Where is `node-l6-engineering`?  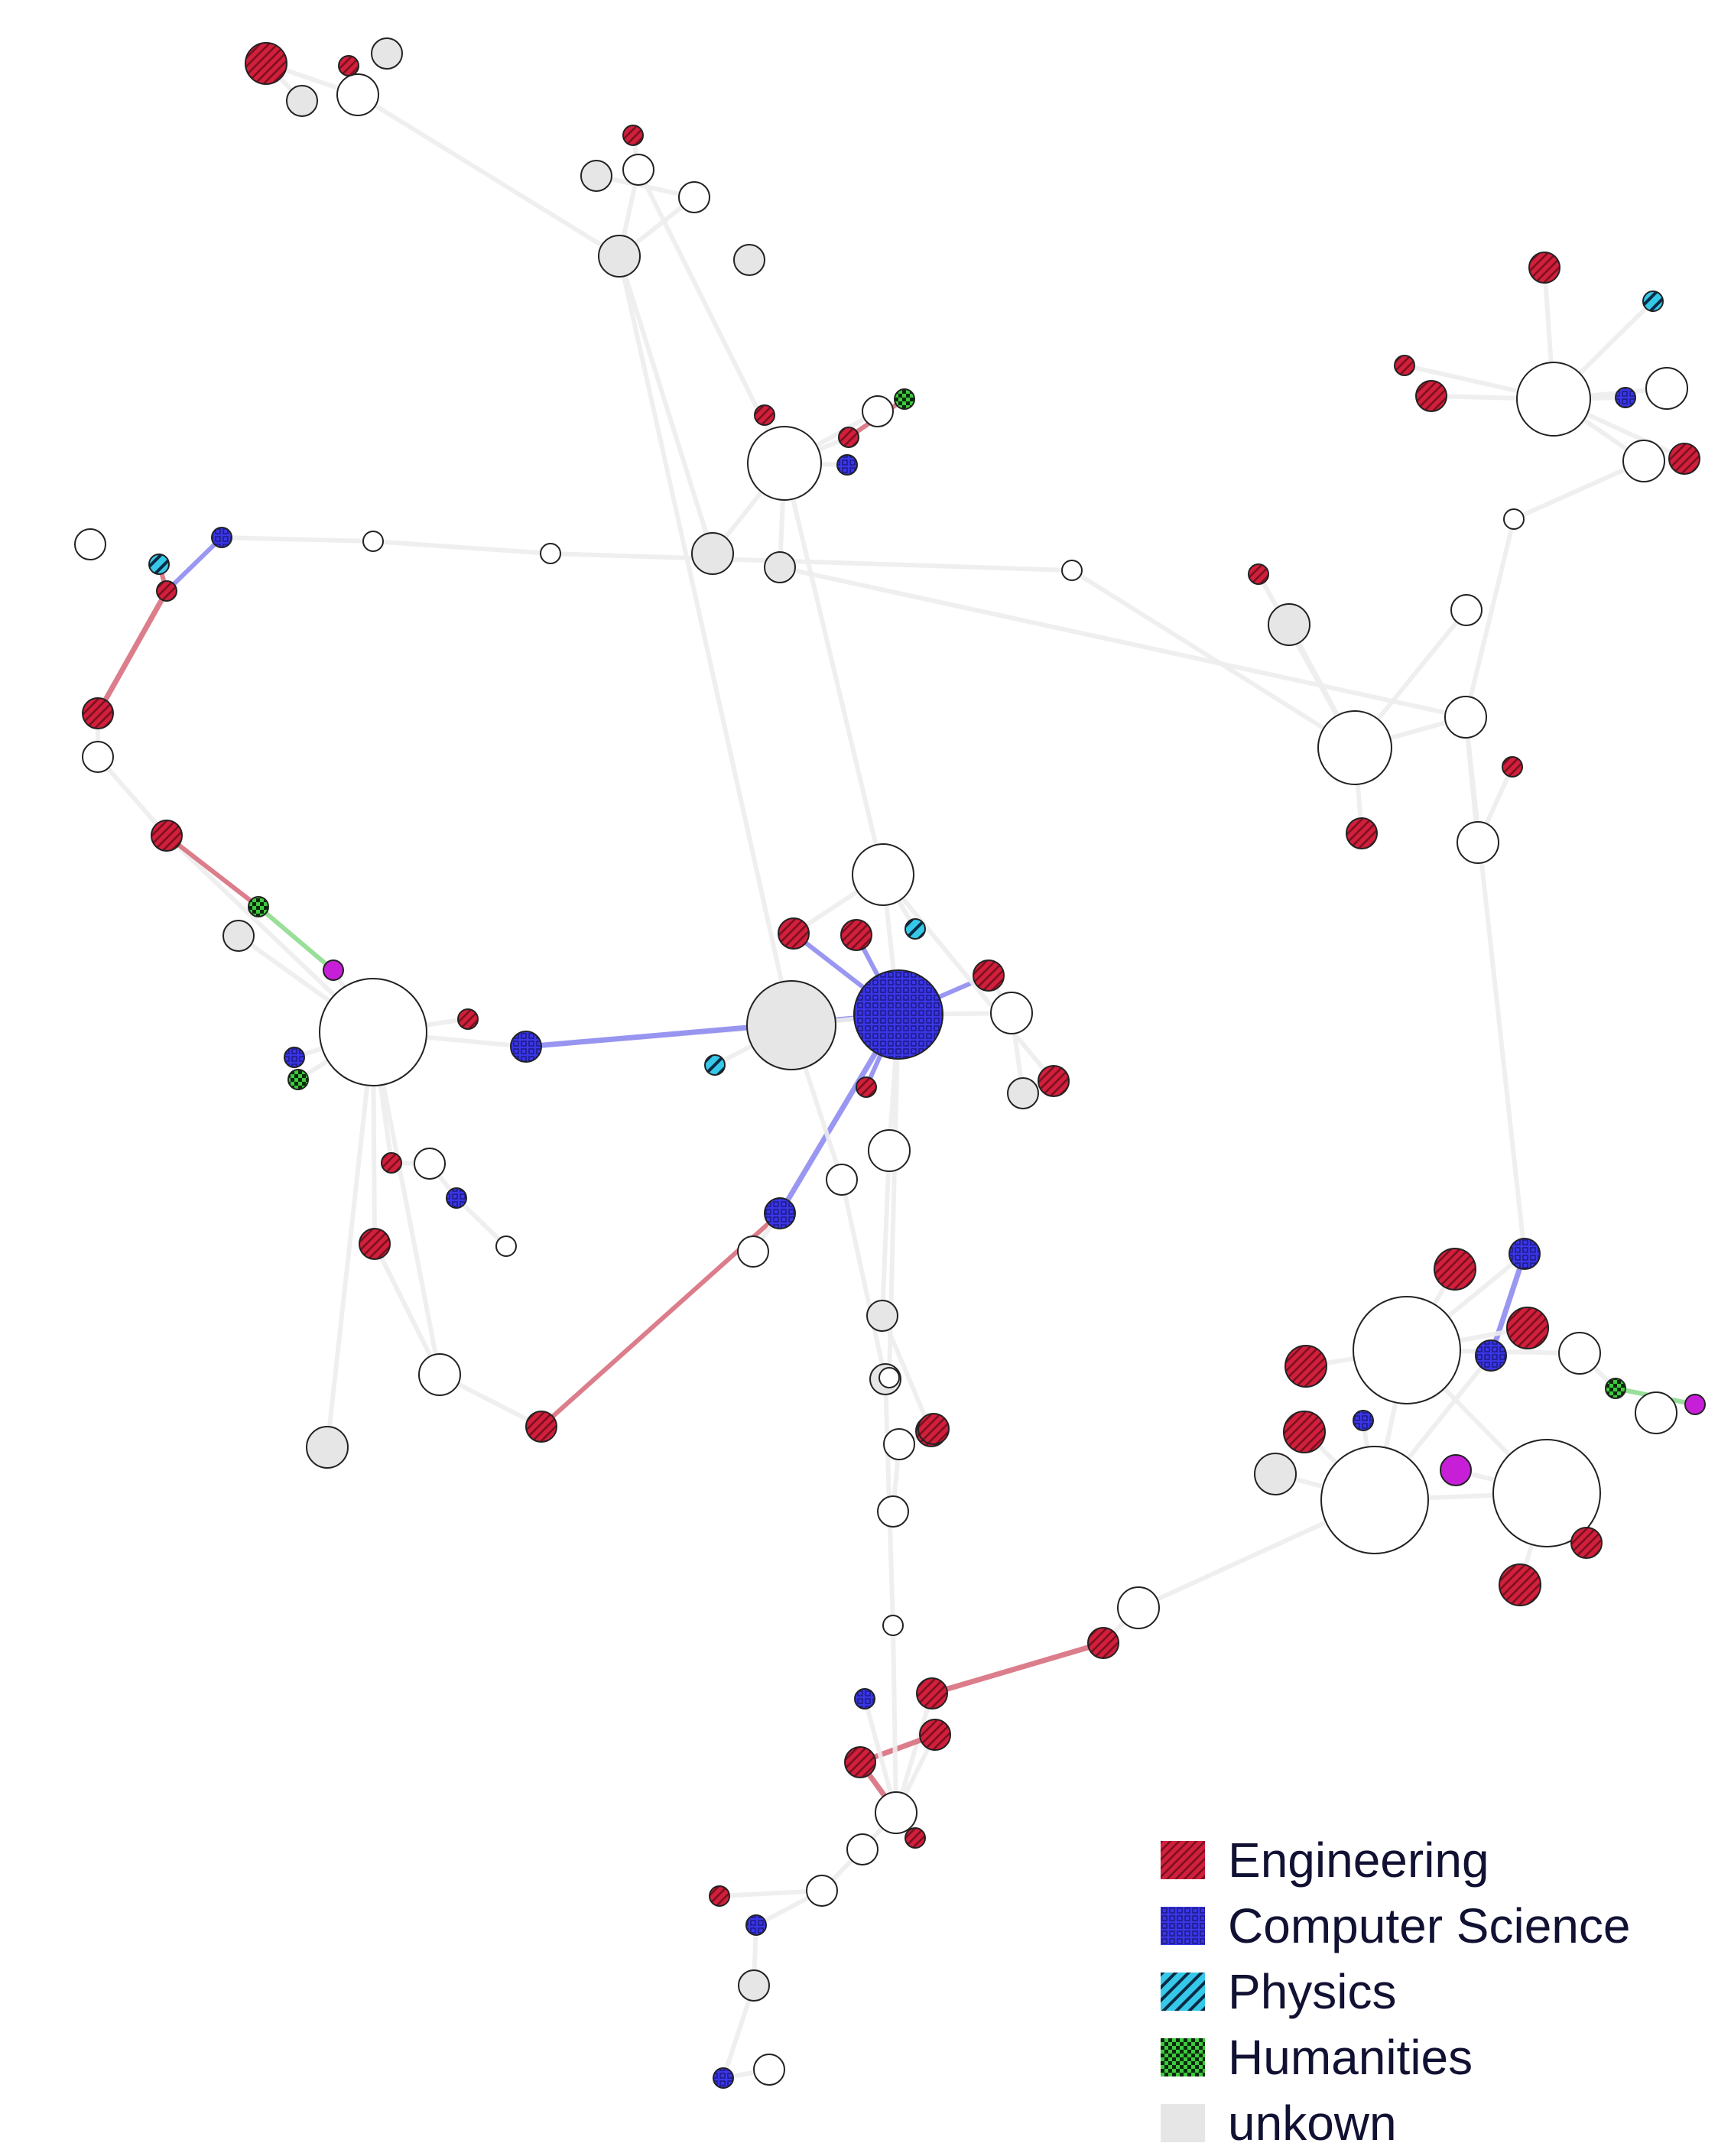
node-l6-engineering is located at coordinates (719, 1896).